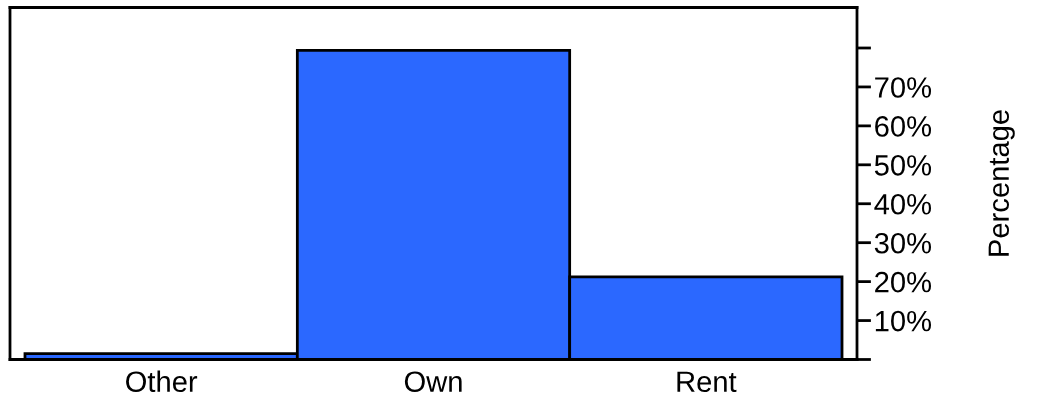  I want to click on y-tick-label: 40%, so click(903, 204).